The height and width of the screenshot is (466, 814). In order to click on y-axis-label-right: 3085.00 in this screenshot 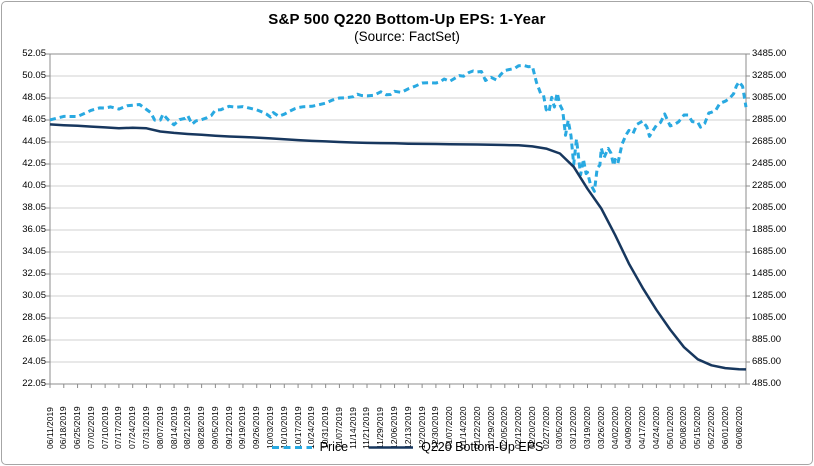, I will do `click(769, 97)`.